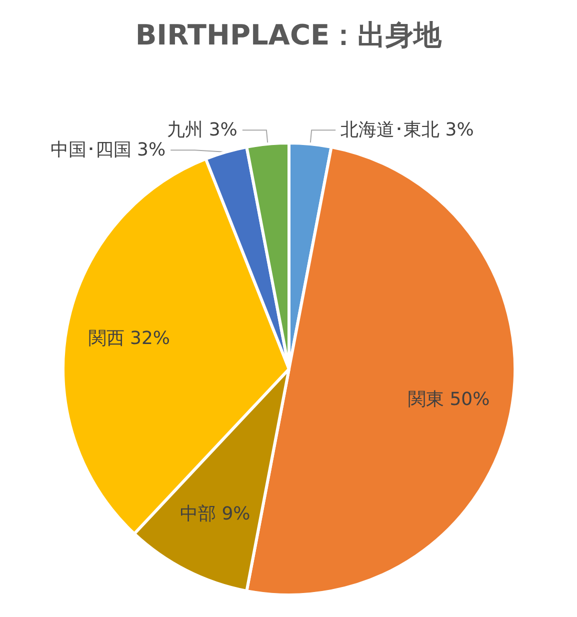 This screenshot has width=577, height=617. Describe the element at coordinates (449, 399) in the screenshot. I see `slice-label: 関東 50%` at that location.